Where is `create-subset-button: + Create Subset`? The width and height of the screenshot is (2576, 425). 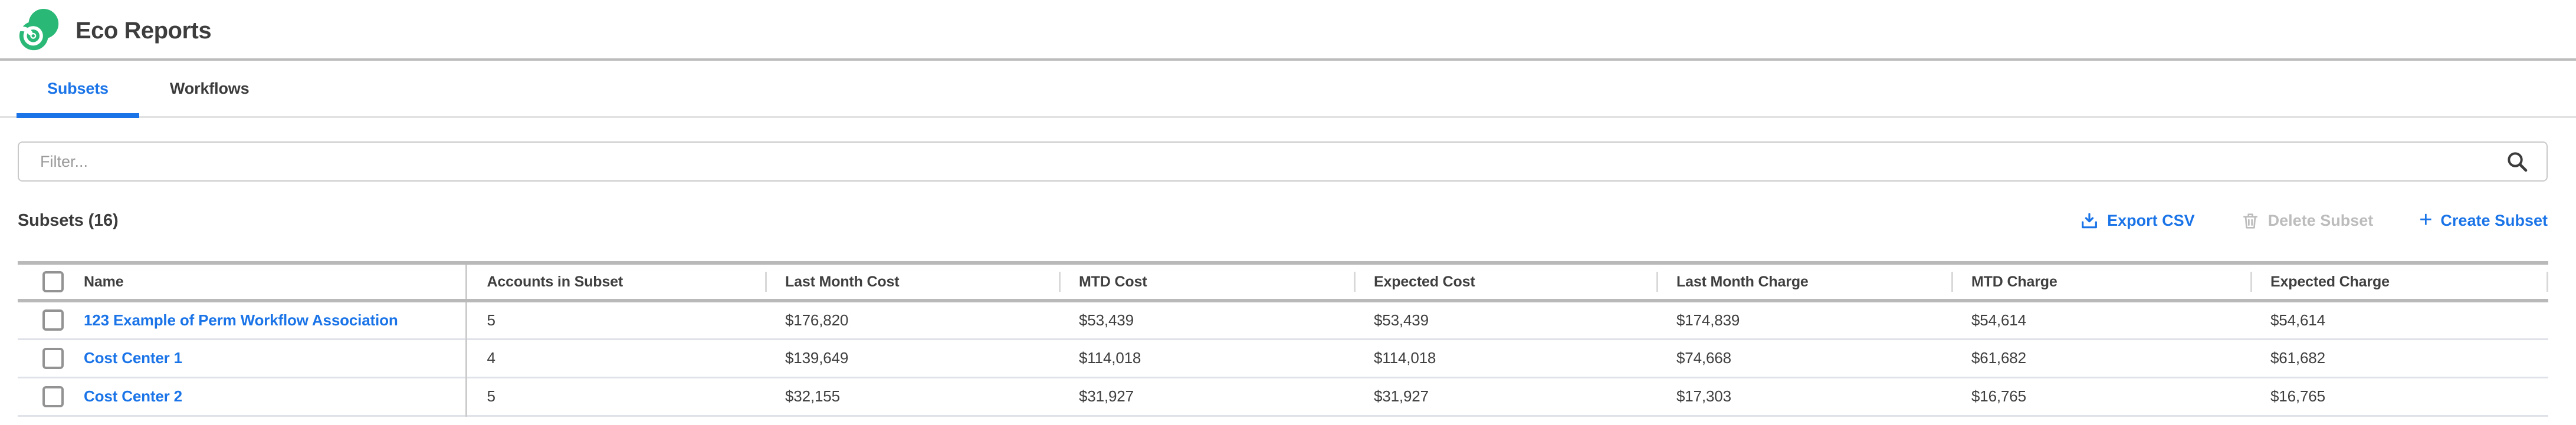 create-subset-button: + Create Subset is located at coordinates (2483, 219).